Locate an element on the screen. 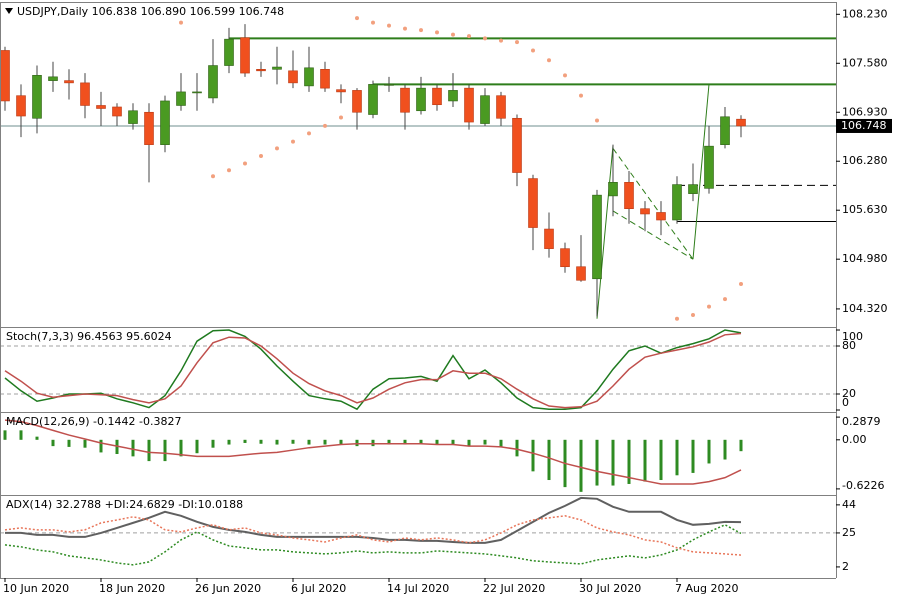 The height and width of the screenshot is (600, 900). pane-title: Stoch(7,3,3) 96.4563 95.6024 is located at coordinates (89, 336).